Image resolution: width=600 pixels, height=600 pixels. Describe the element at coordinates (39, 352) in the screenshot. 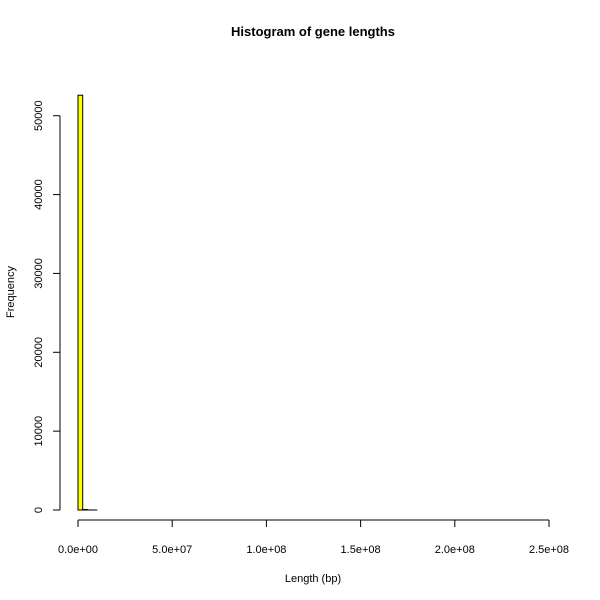

I see `y-tick-label-2: 20000` at that location.